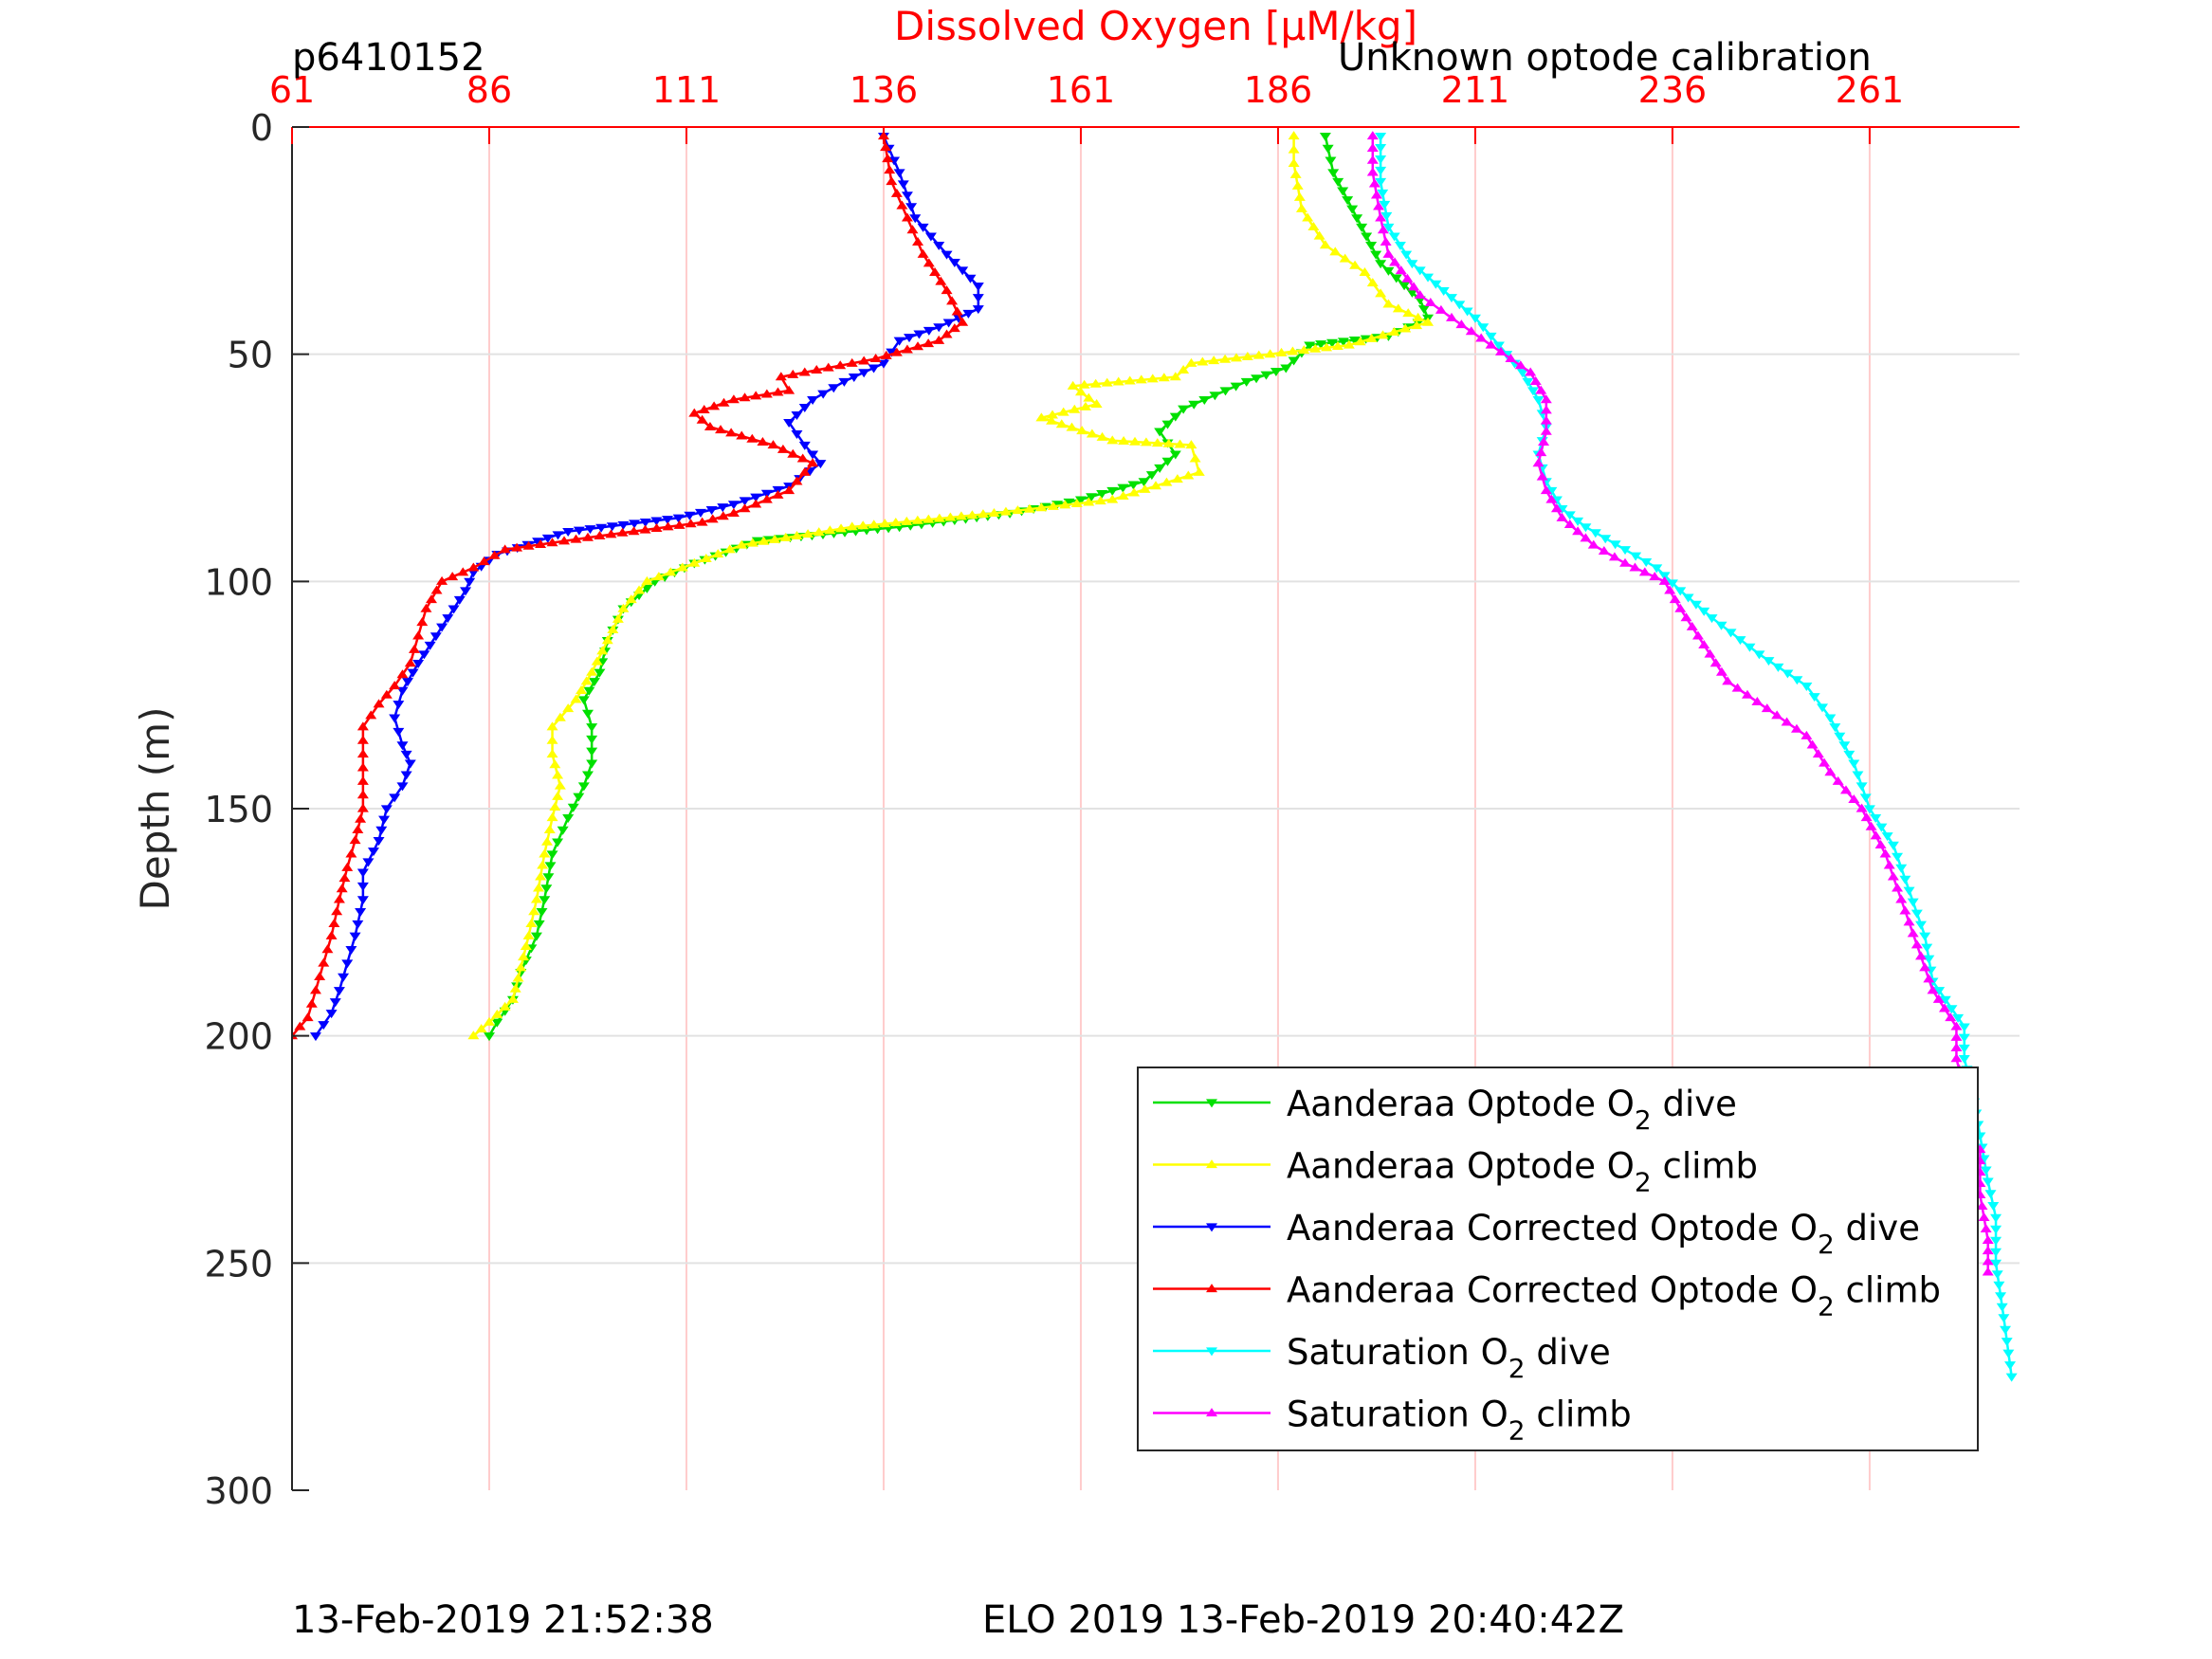 The height and width of the screenshot is (1659, 2212). What do you see at coordinates (1512, 1110) in the screenshot?
I see `legend-label: Aanderaa Optode O2 dive` at bounding box center [1512, 1110].